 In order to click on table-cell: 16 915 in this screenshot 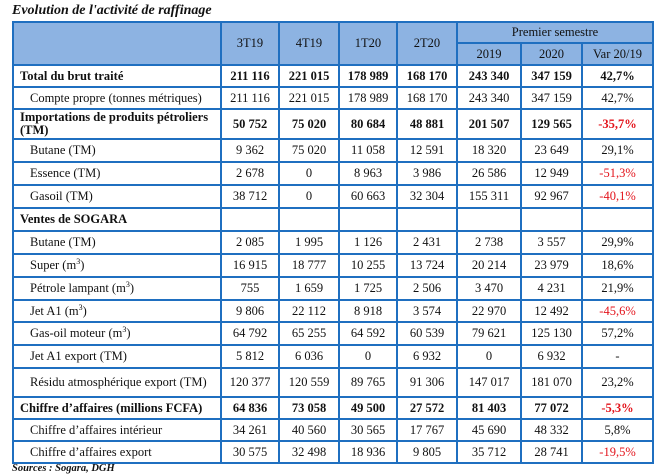, I will do `click(250, 265)`.